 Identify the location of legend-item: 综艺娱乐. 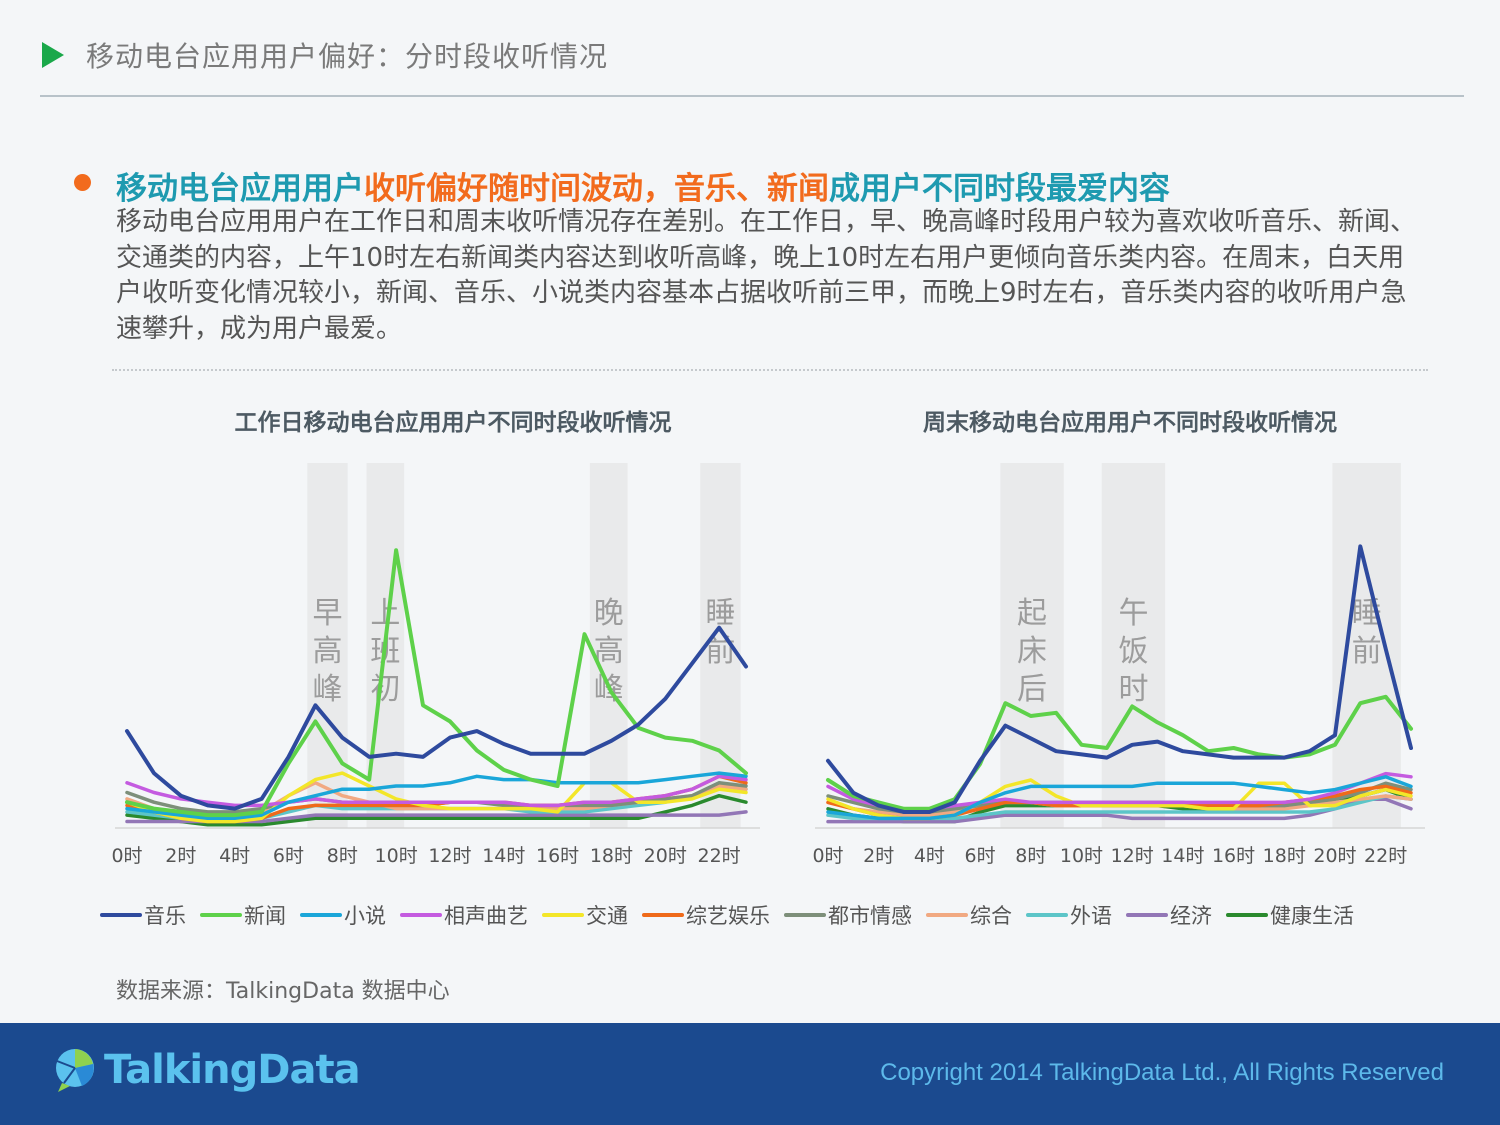
(706, 915).